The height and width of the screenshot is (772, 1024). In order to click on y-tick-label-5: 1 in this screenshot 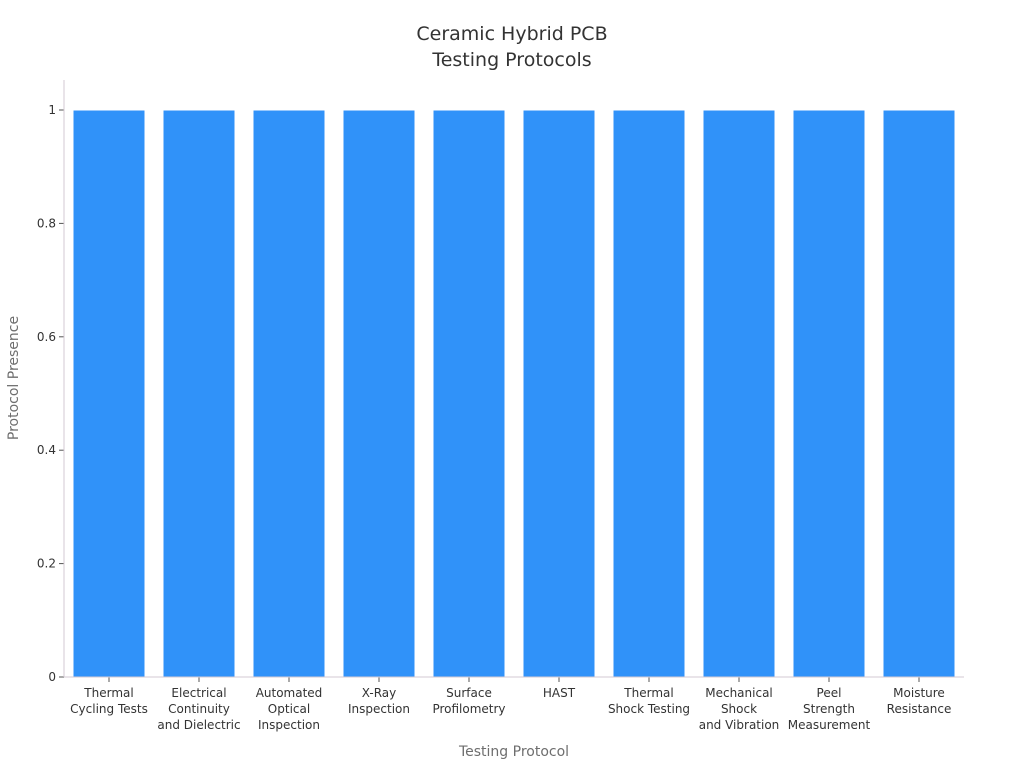, I will do `click(52, 110)`.